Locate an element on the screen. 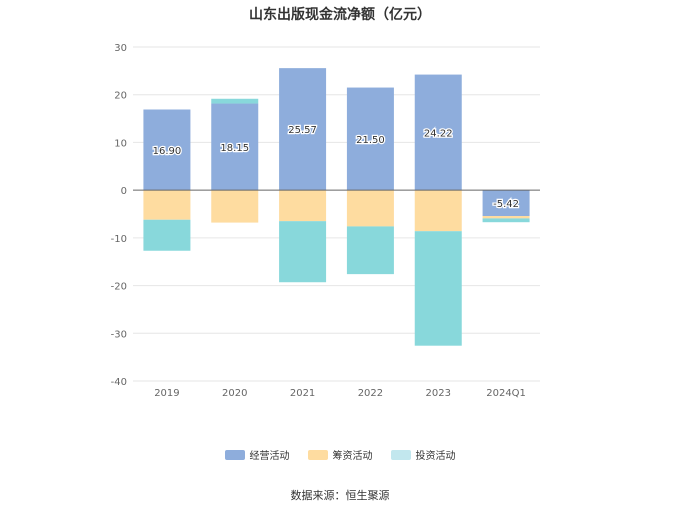 Image resolution: width=680 pixels, height=509 pixels. legend-item-financing: 筹资活动 is located at coordinates (340, 454).